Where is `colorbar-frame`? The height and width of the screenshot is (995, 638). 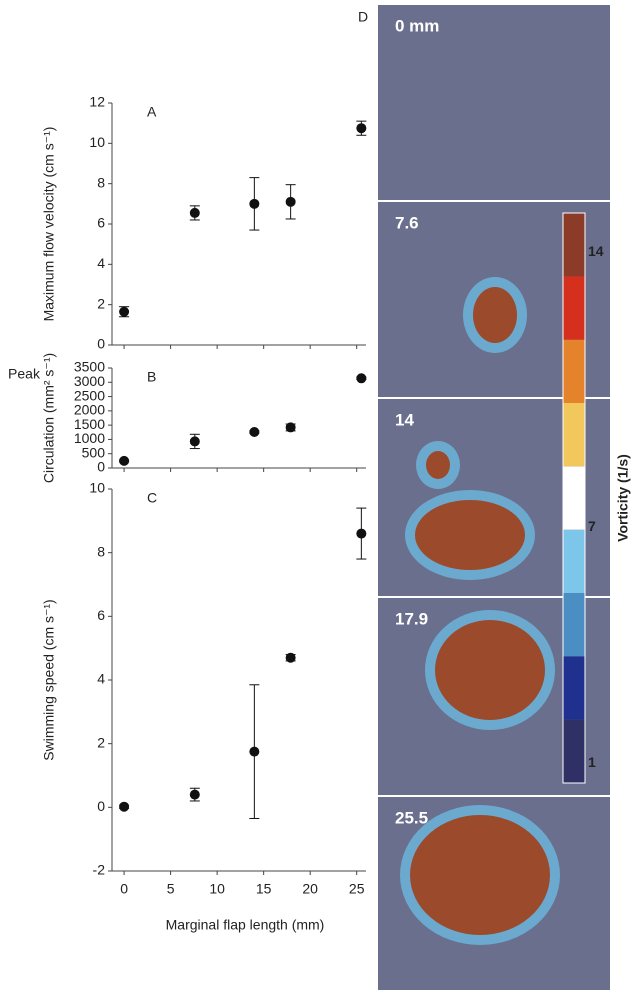
colorbar-frame is located at coordinates (574, 498).